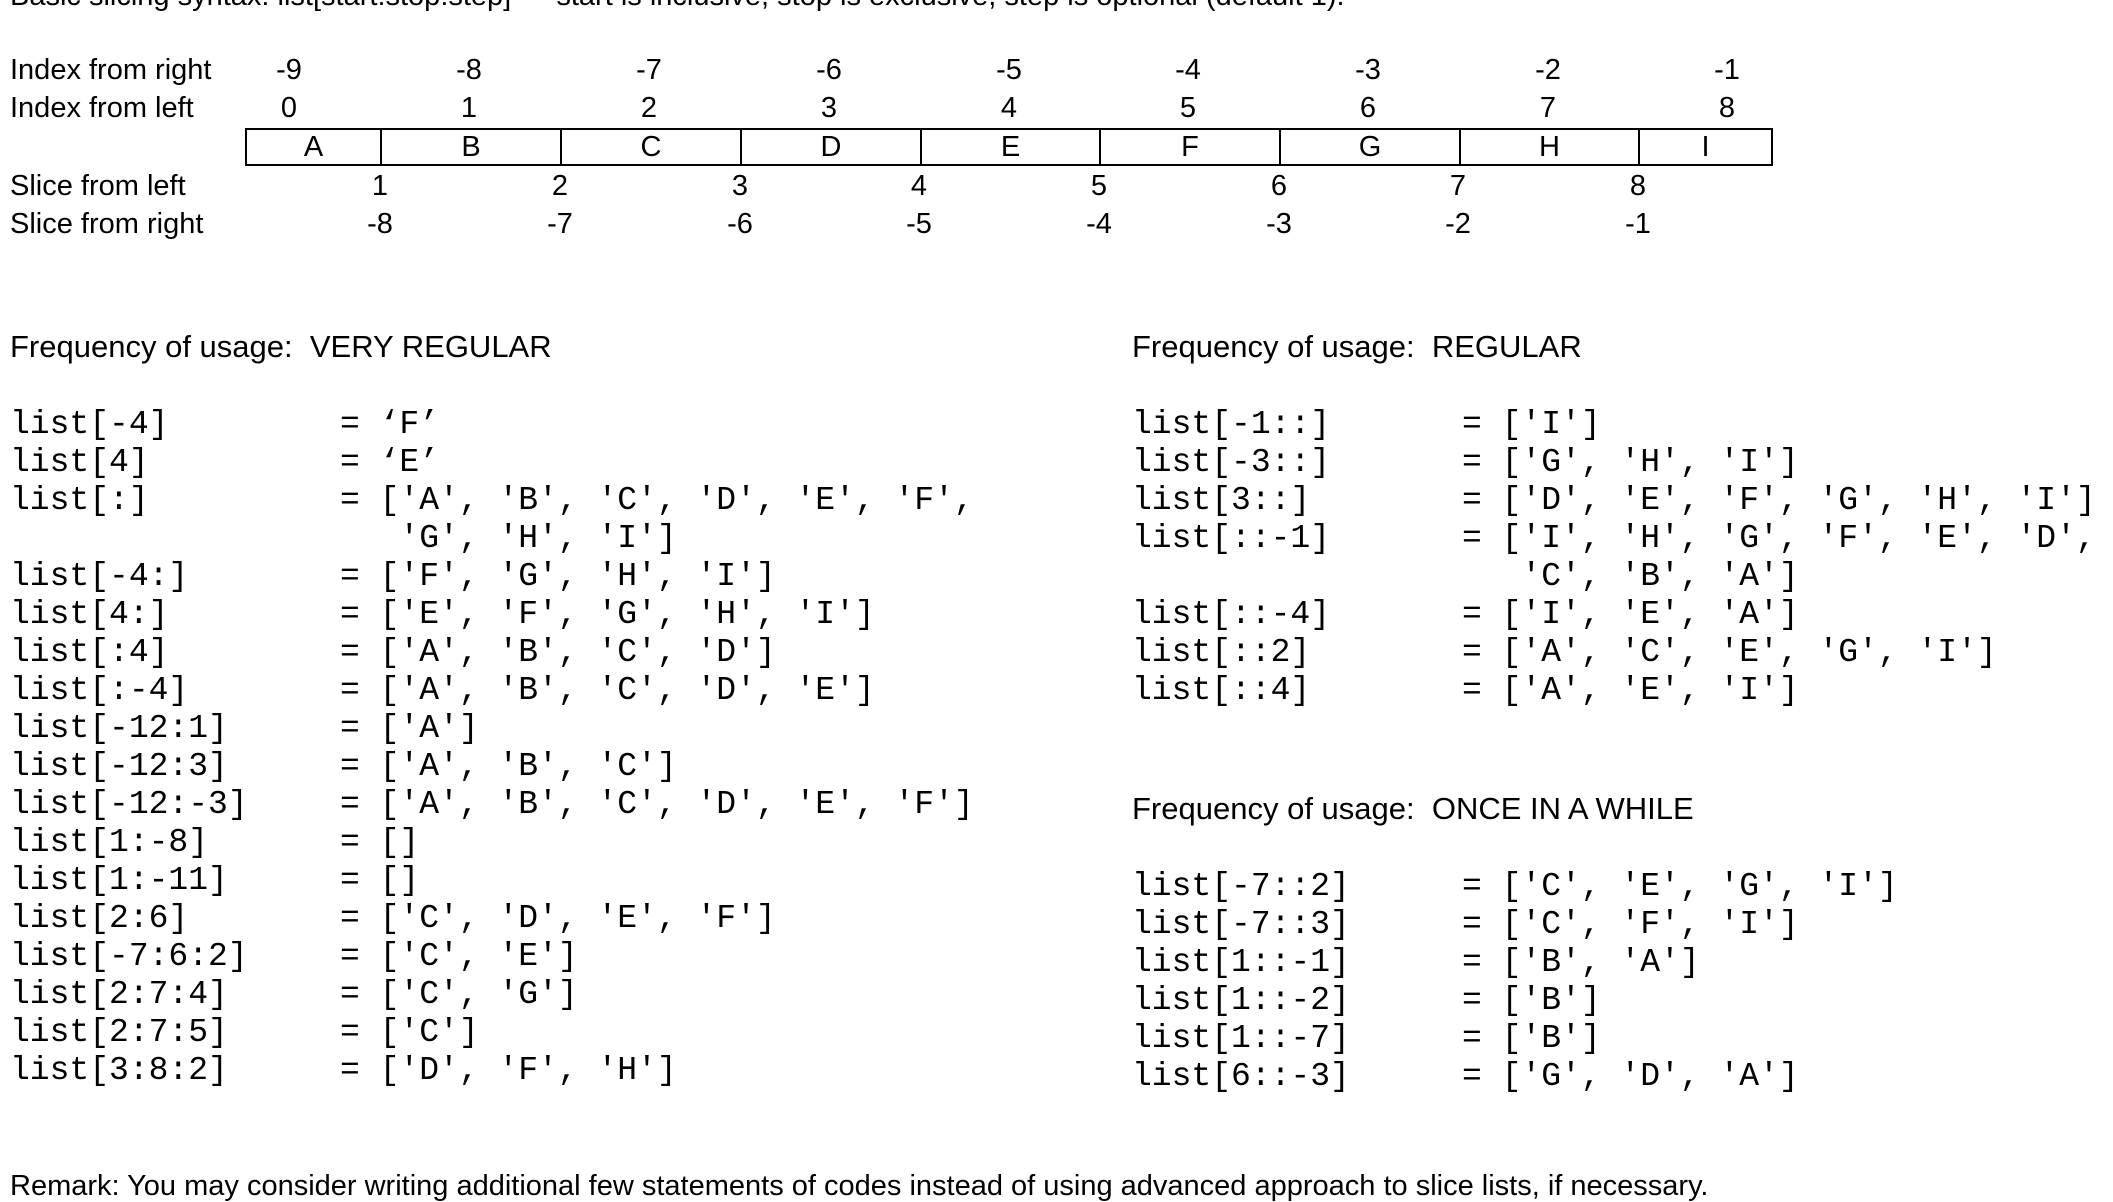  Describe the element at coordinates (99, 690) in the screenshot. I see `slice-expression: list[:-4]` at that location.